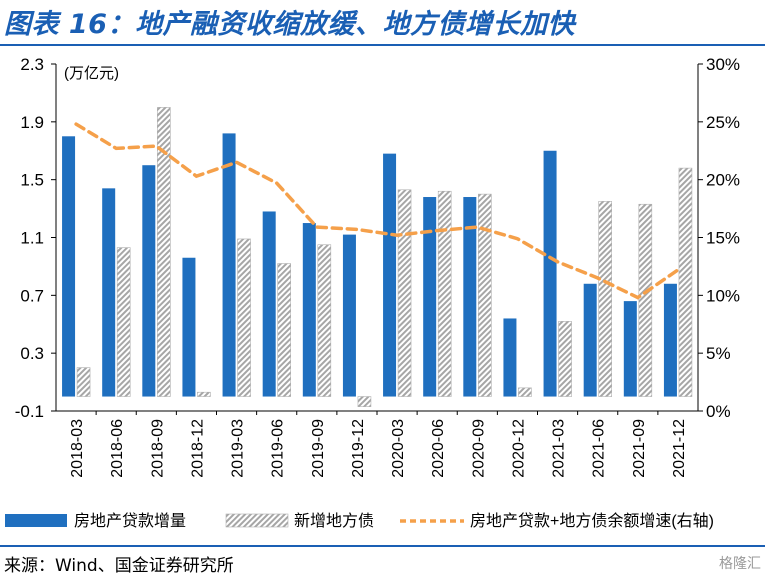 The width and height of the screenshot is (765, 578). What do you see at coordinates (718, 411) in the screenshot?
I see `right-tick-label: 0%` at bounding box center [718, 411].